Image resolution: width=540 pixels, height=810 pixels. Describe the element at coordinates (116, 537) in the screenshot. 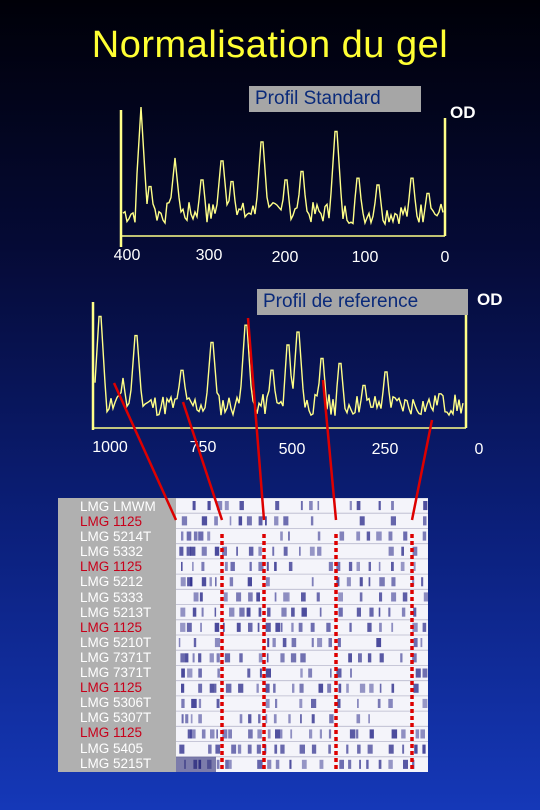

I see `lane-label: LMG 5214T` at that location.